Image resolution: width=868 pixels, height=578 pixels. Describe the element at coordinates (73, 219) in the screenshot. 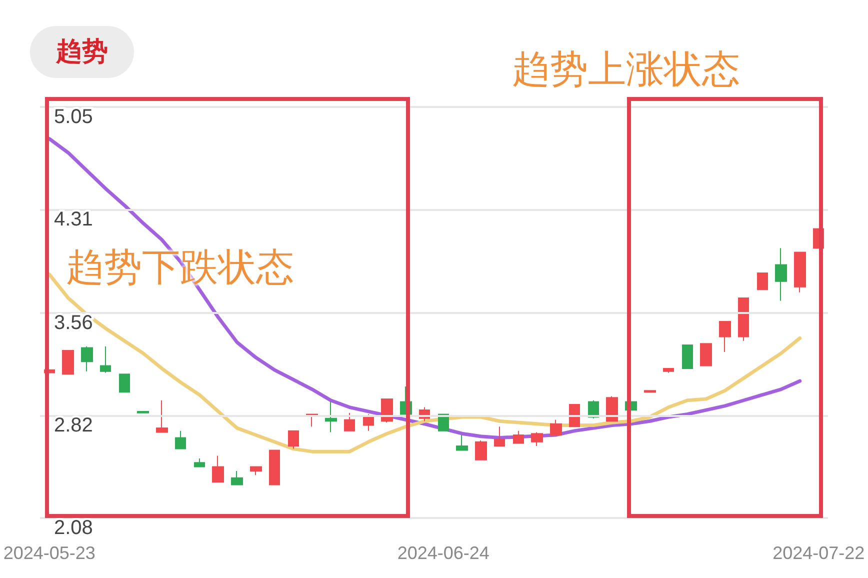

I see `y-tick-label: 4.31` at that location.